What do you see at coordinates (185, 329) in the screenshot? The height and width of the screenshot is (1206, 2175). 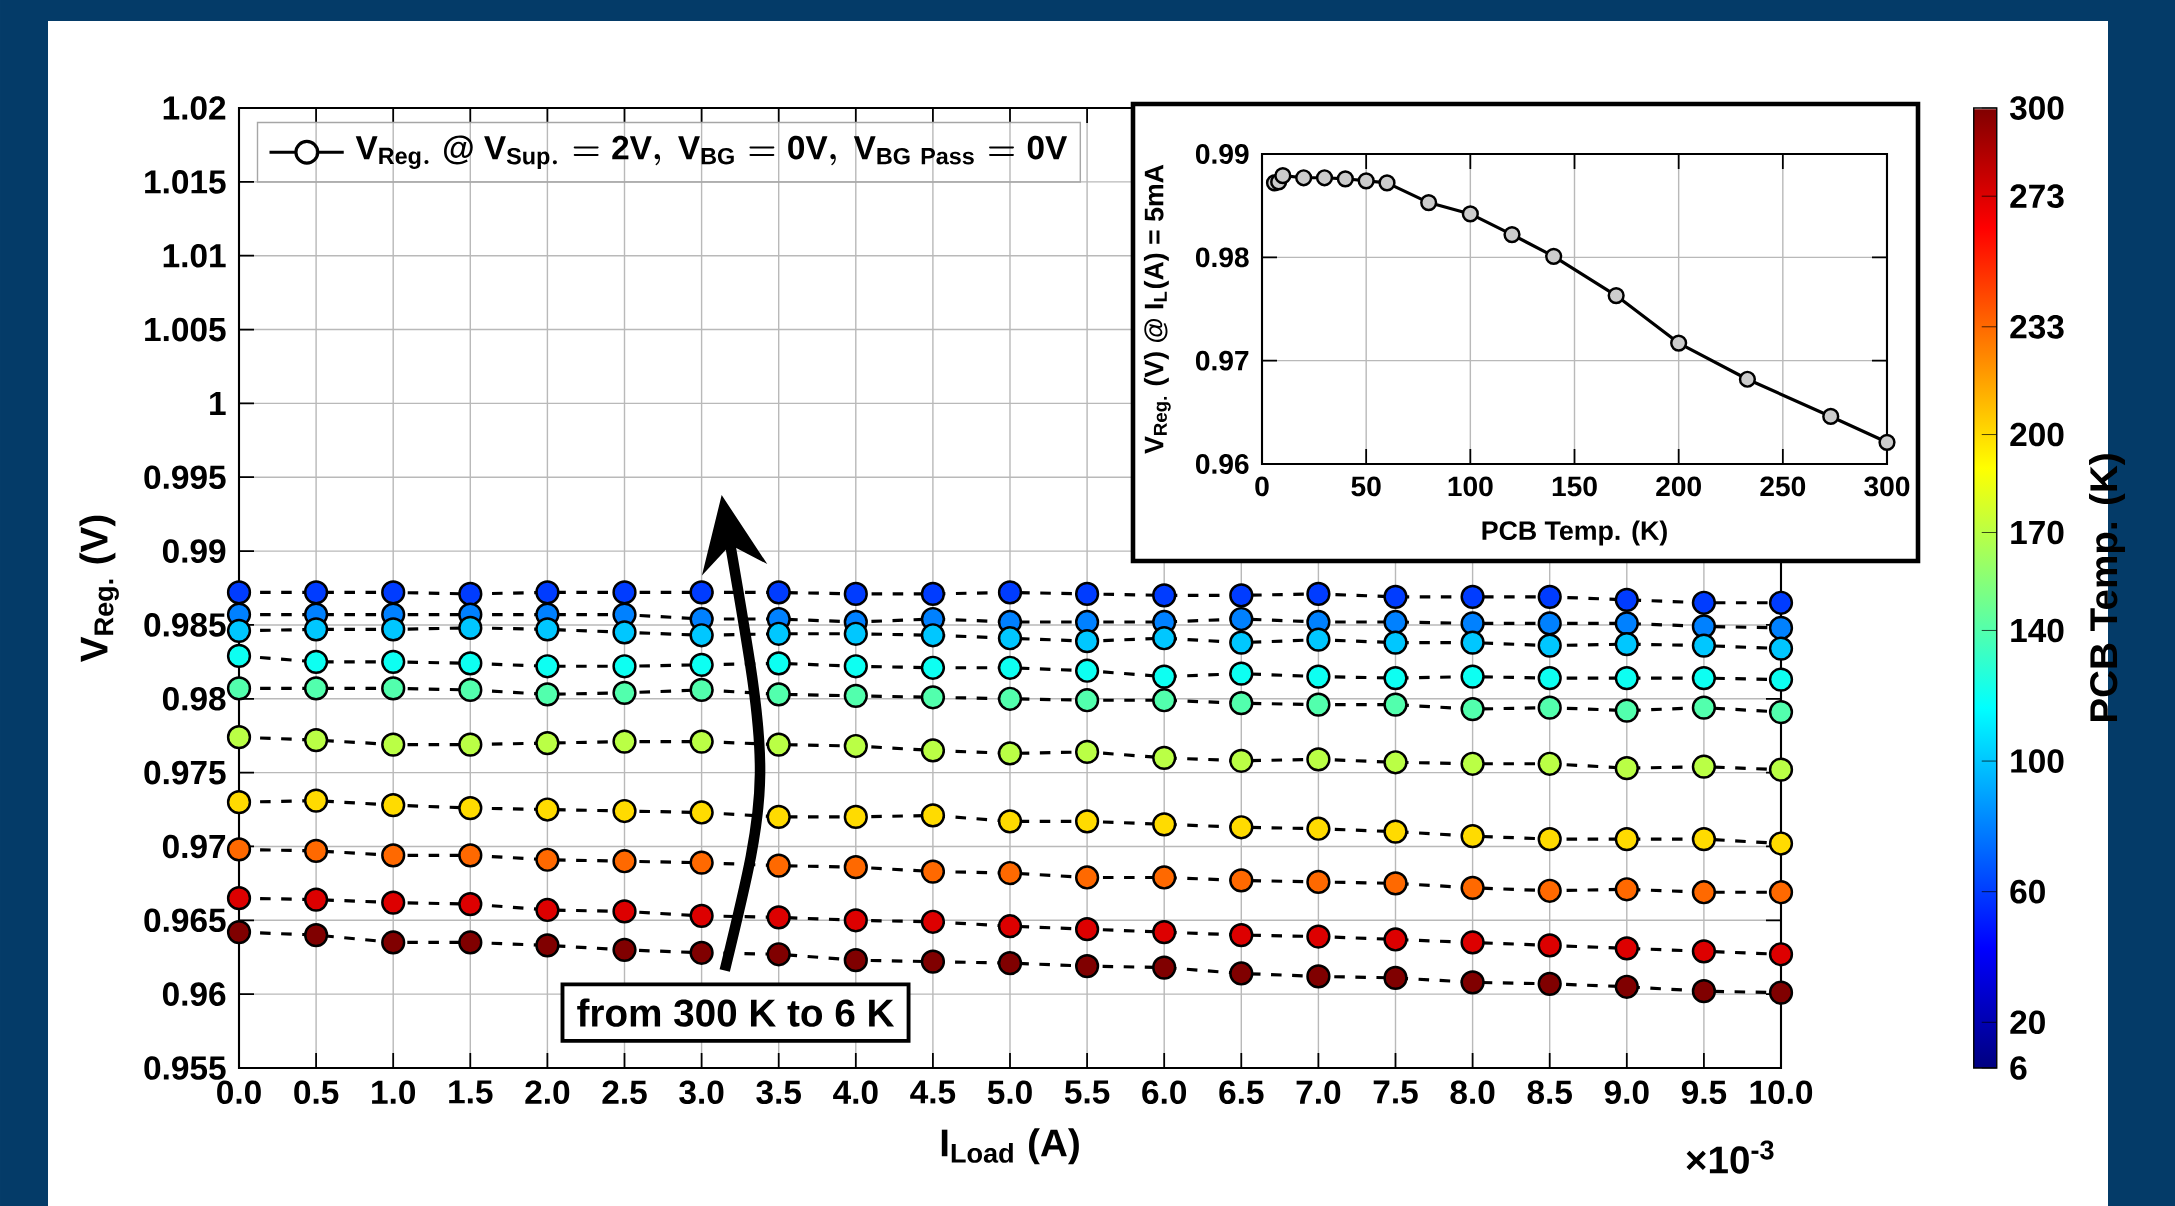 I see `y-tick-label: 1.005` at bounding box center [185, 329].